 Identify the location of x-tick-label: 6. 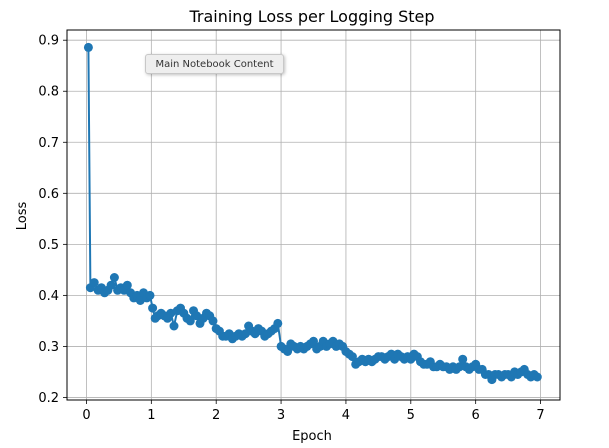
(476, 415).